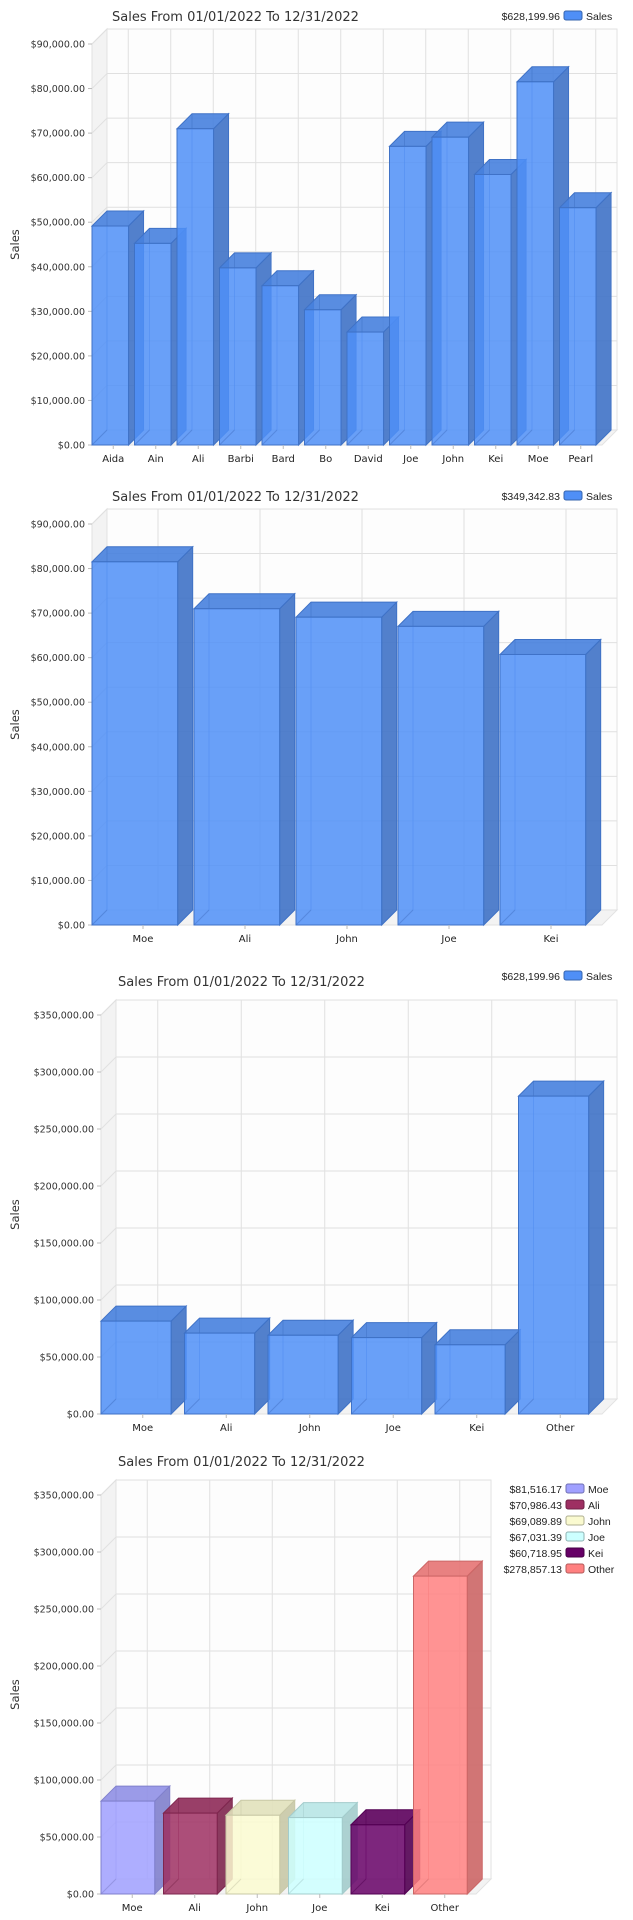 This screenshot has height=1920, width=633. I want to click on x-tick-label: Ain, so click(156, 459).